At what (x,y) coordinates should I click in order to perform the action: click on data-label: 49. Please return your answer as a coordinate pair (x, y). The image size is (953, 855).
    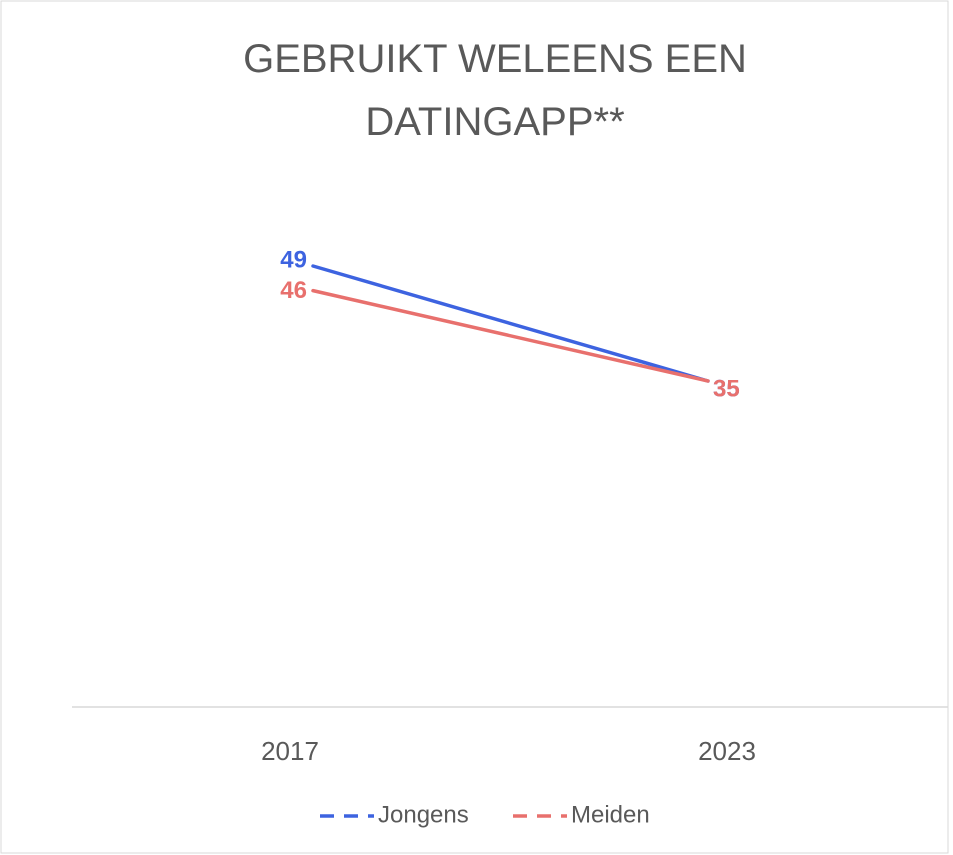
    Looking at the image, I should click on (293, 259).